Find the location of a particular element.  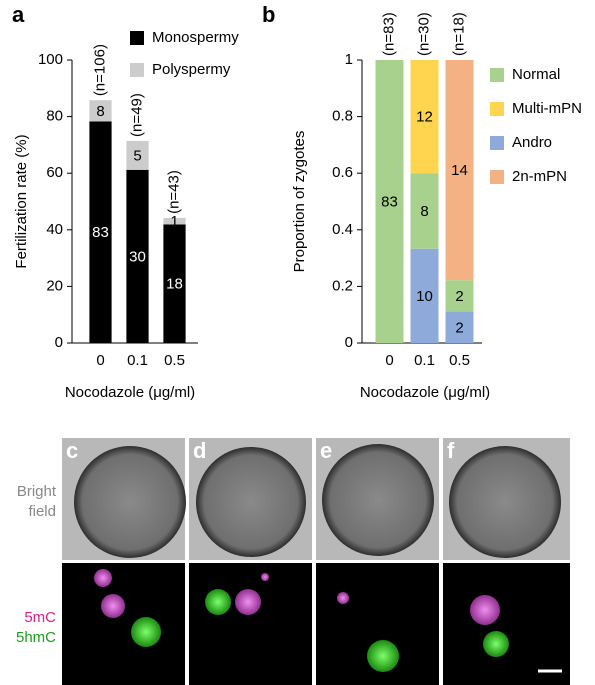

y-tick-label: 40 is located at coordinates (54, 229).